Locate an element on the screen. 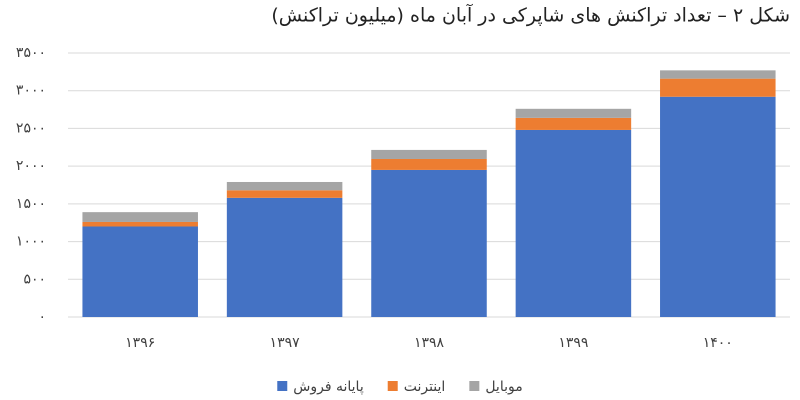  legend-label: اینترنت is located at coordinates (425, 387).